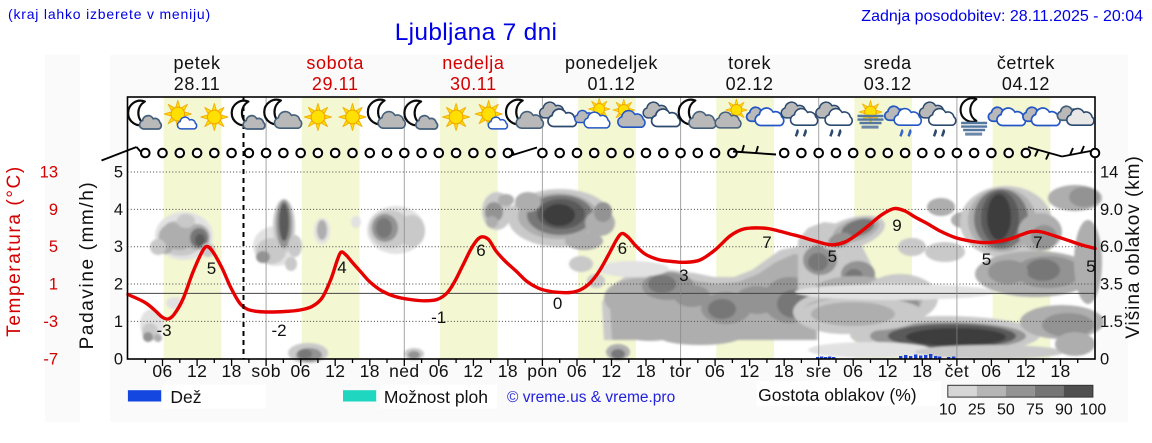 Image resolution: width=1152 pixels, height=443 pixels. I want to click on svg-text: Dež, so click(185, 397).